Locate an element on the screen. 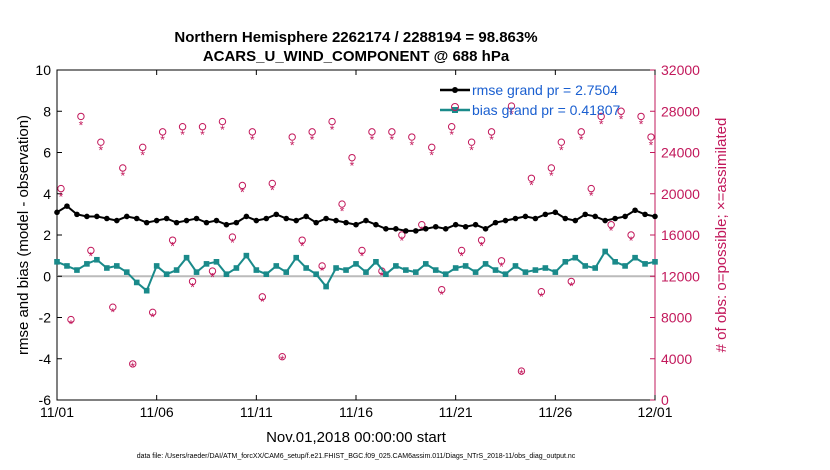 The height and width of the screenshot is (470, 830). y-right-tick-label: 4000 is located at coordinates (676, 359).